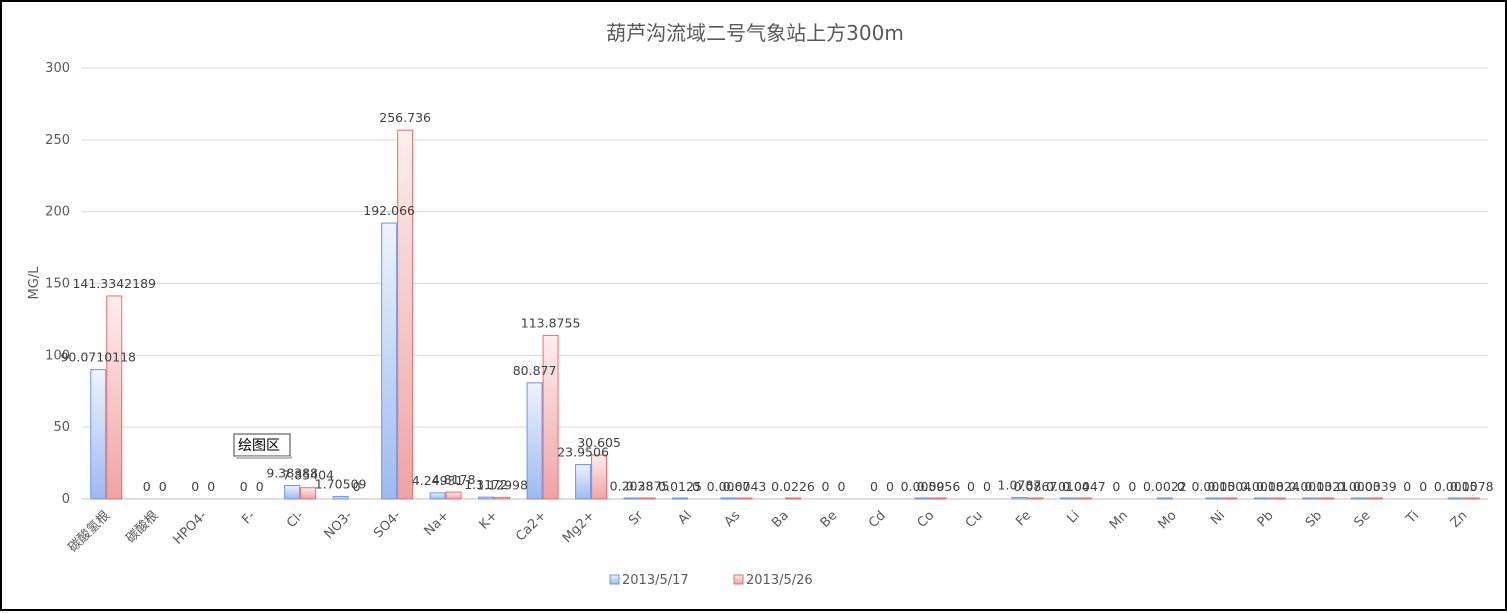 The width and height of the screenshot is (1507, 613). Describe the element at coordinates (248, 517) in the screenshot. I see `x-category-label: F-` at that location.